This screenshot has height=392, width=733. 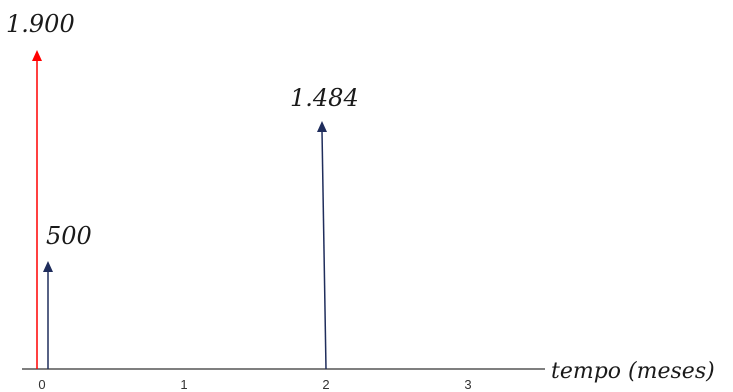 I want to click on tick-label-3: 3, so click(x=467, y=384).